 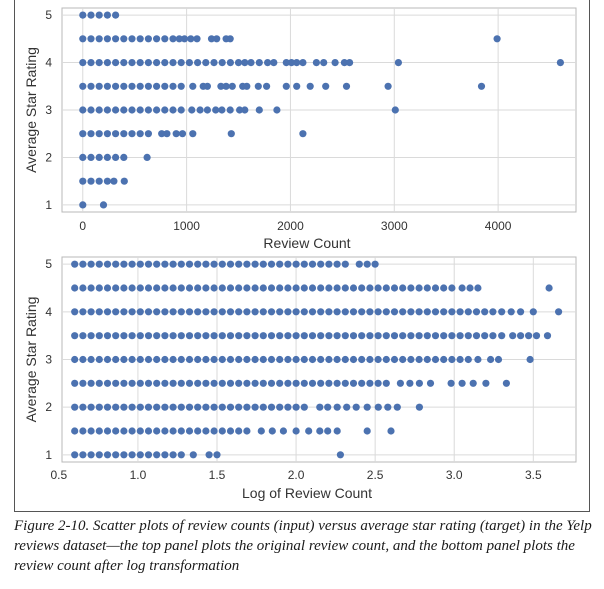 What do you see at coordinates (307, 493) in the screenshot?
I see `x-axis-label: Log of Review Count` at bounding box center [307, 493].